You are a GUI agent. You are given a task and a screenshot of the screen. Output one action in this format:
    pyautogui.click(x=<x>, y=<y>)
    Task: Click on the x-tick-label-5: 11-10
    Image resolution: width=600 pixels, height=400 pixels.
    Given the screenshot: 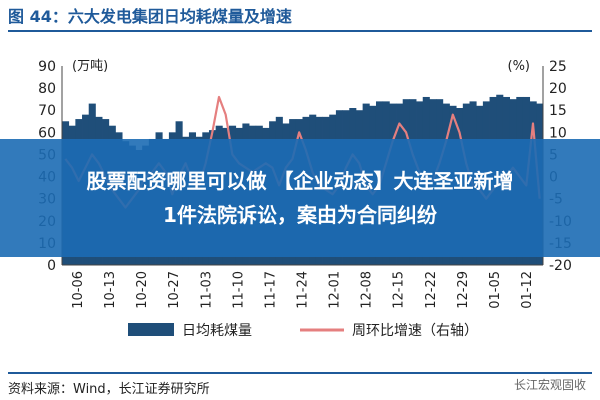 What is the action you would take?
    pyautogui.click(x=238, y=290)
    